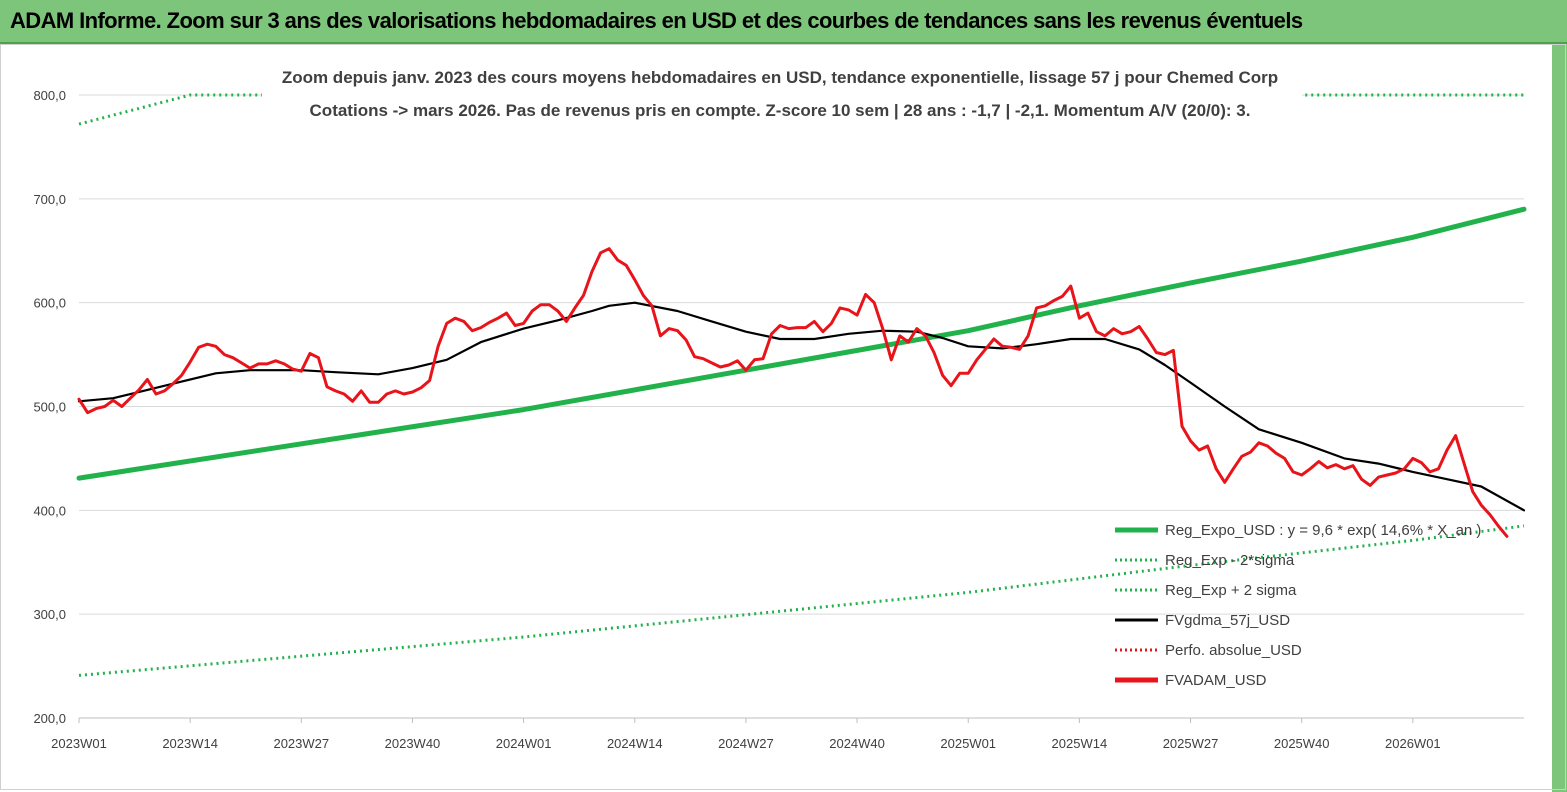  Describe the element at coordinates (49, 303) in the screenshot. I see `y-tick-label: 600,0` at that location.